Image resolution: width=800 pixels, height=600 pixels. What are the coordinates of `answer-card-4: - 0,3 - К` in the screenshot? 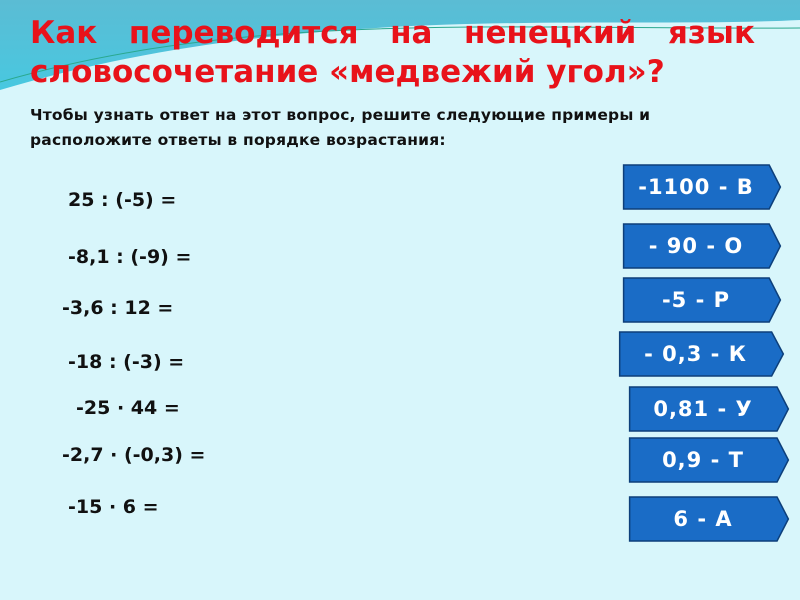 It's located at (701, 354).